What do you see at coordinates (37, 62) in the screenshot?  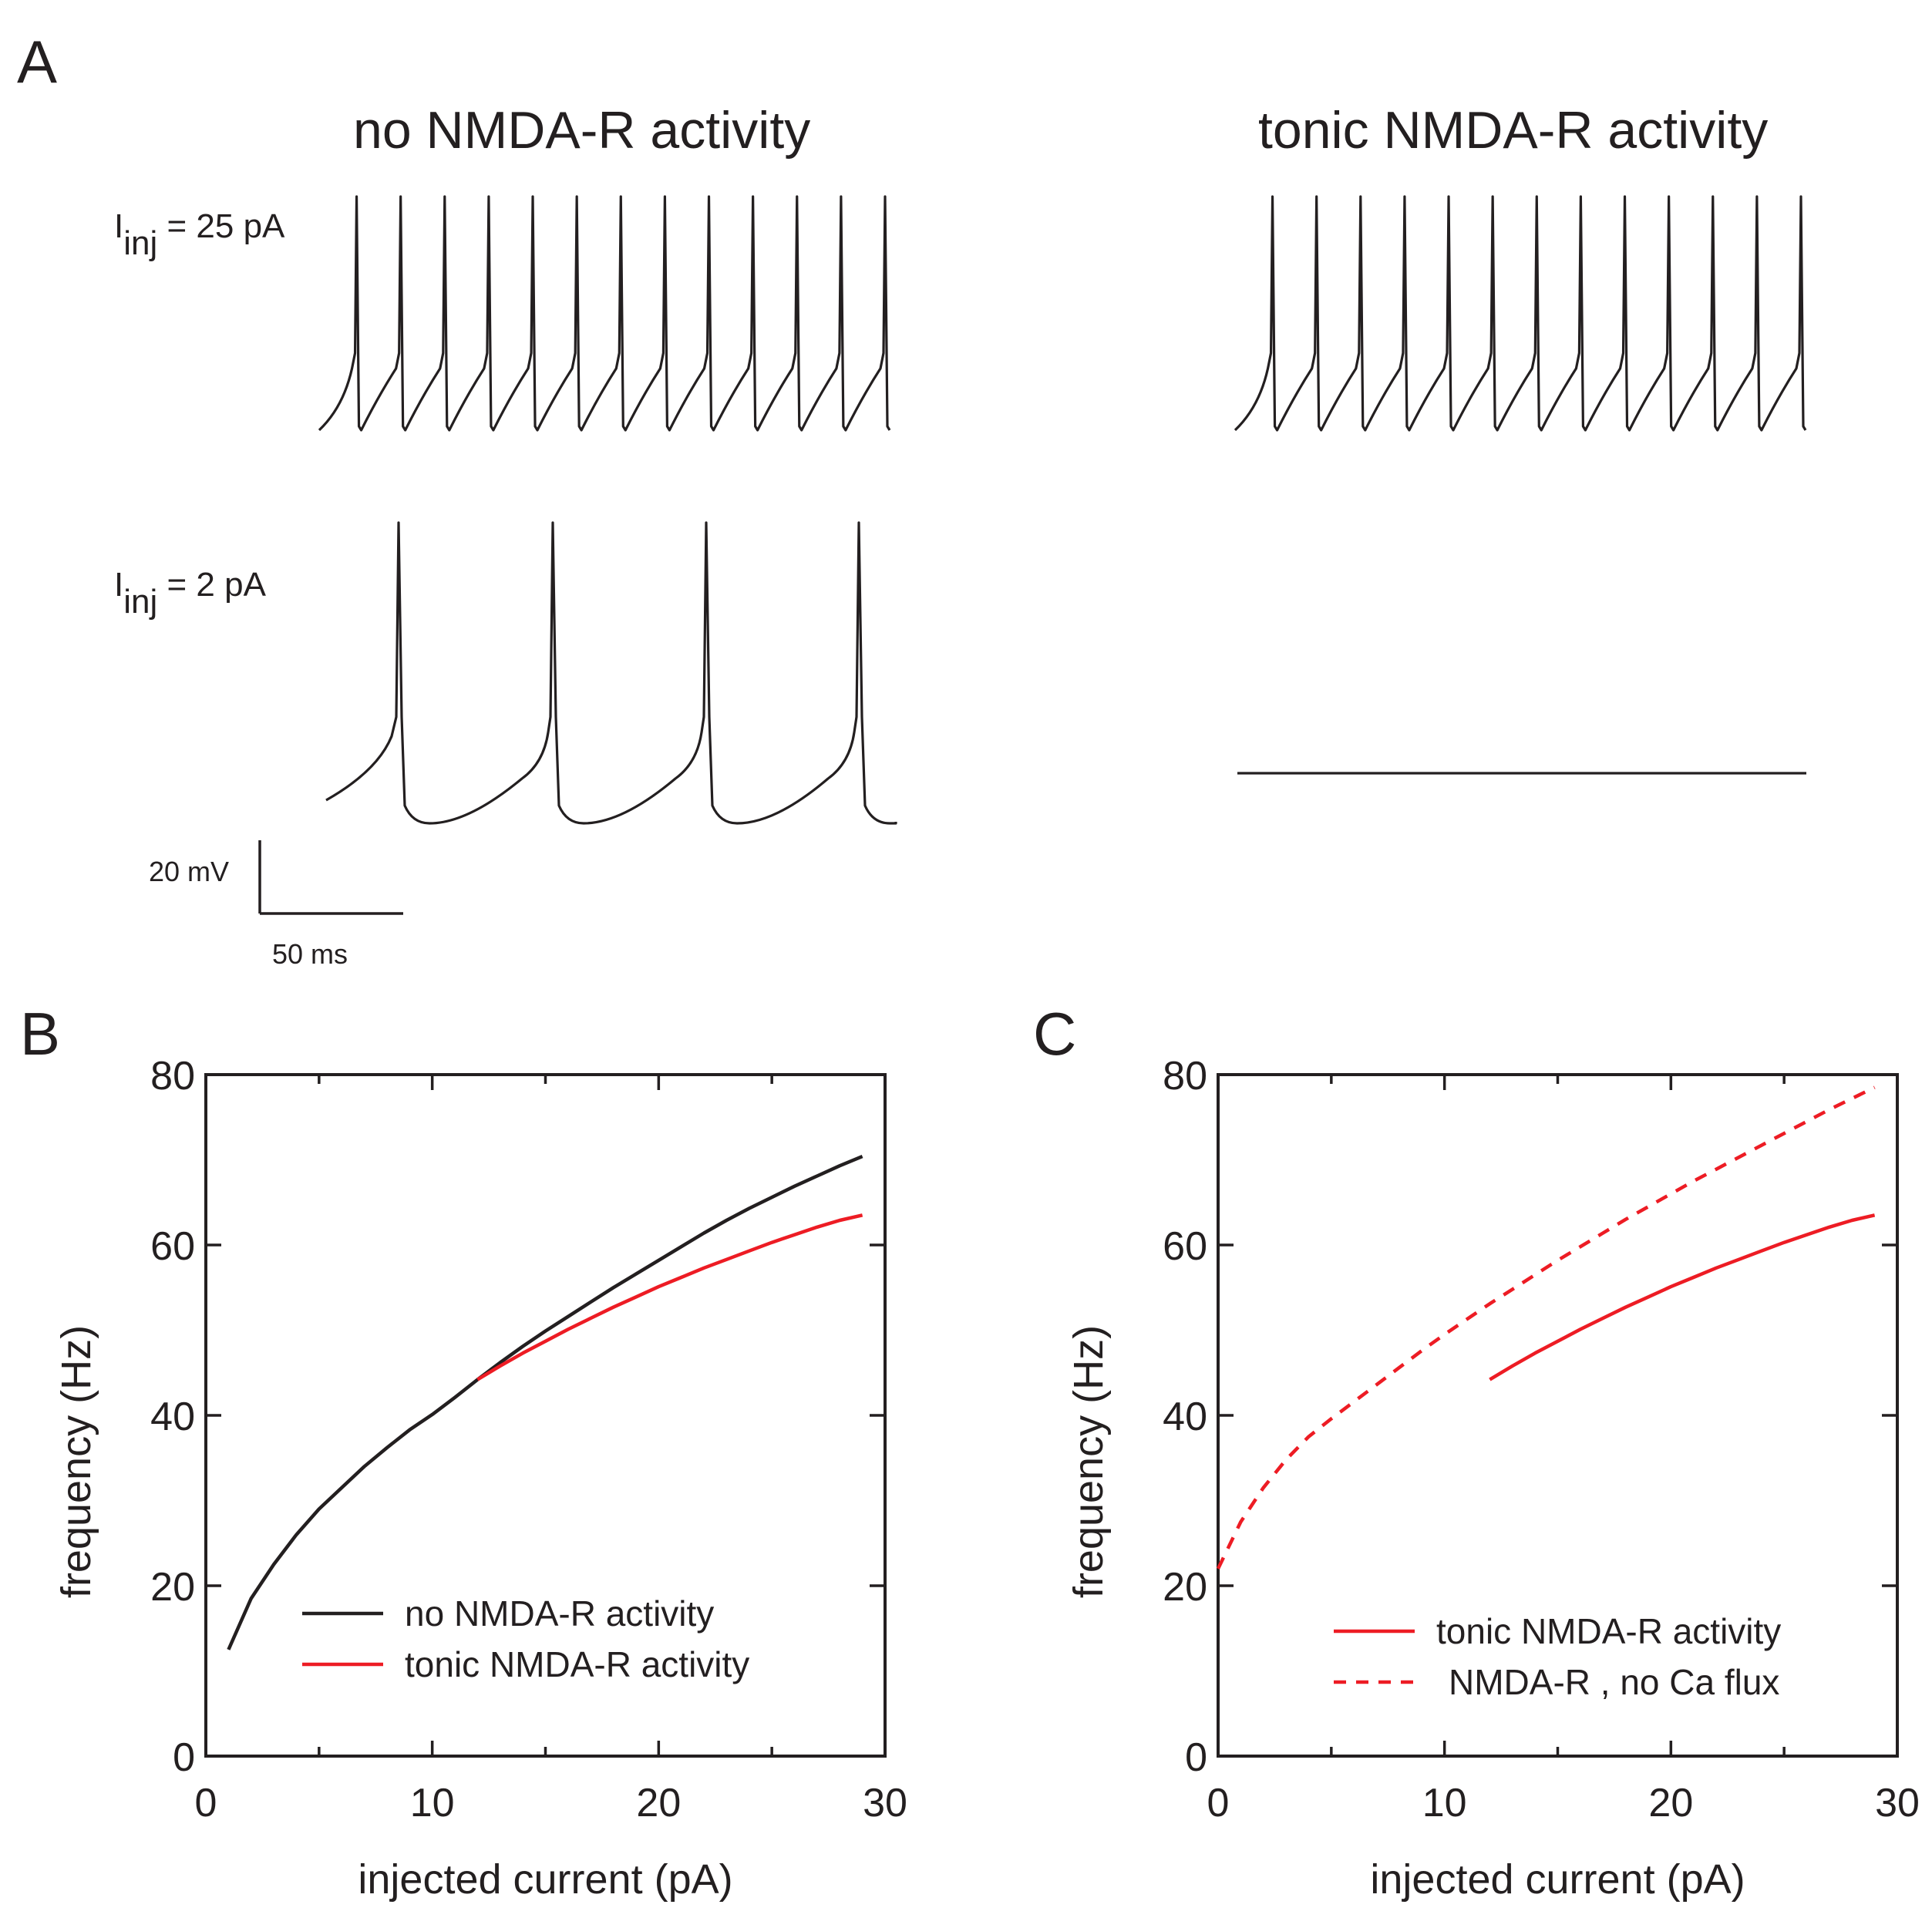 I see `panel-a-letter: A` at bounding box center [37, 62].